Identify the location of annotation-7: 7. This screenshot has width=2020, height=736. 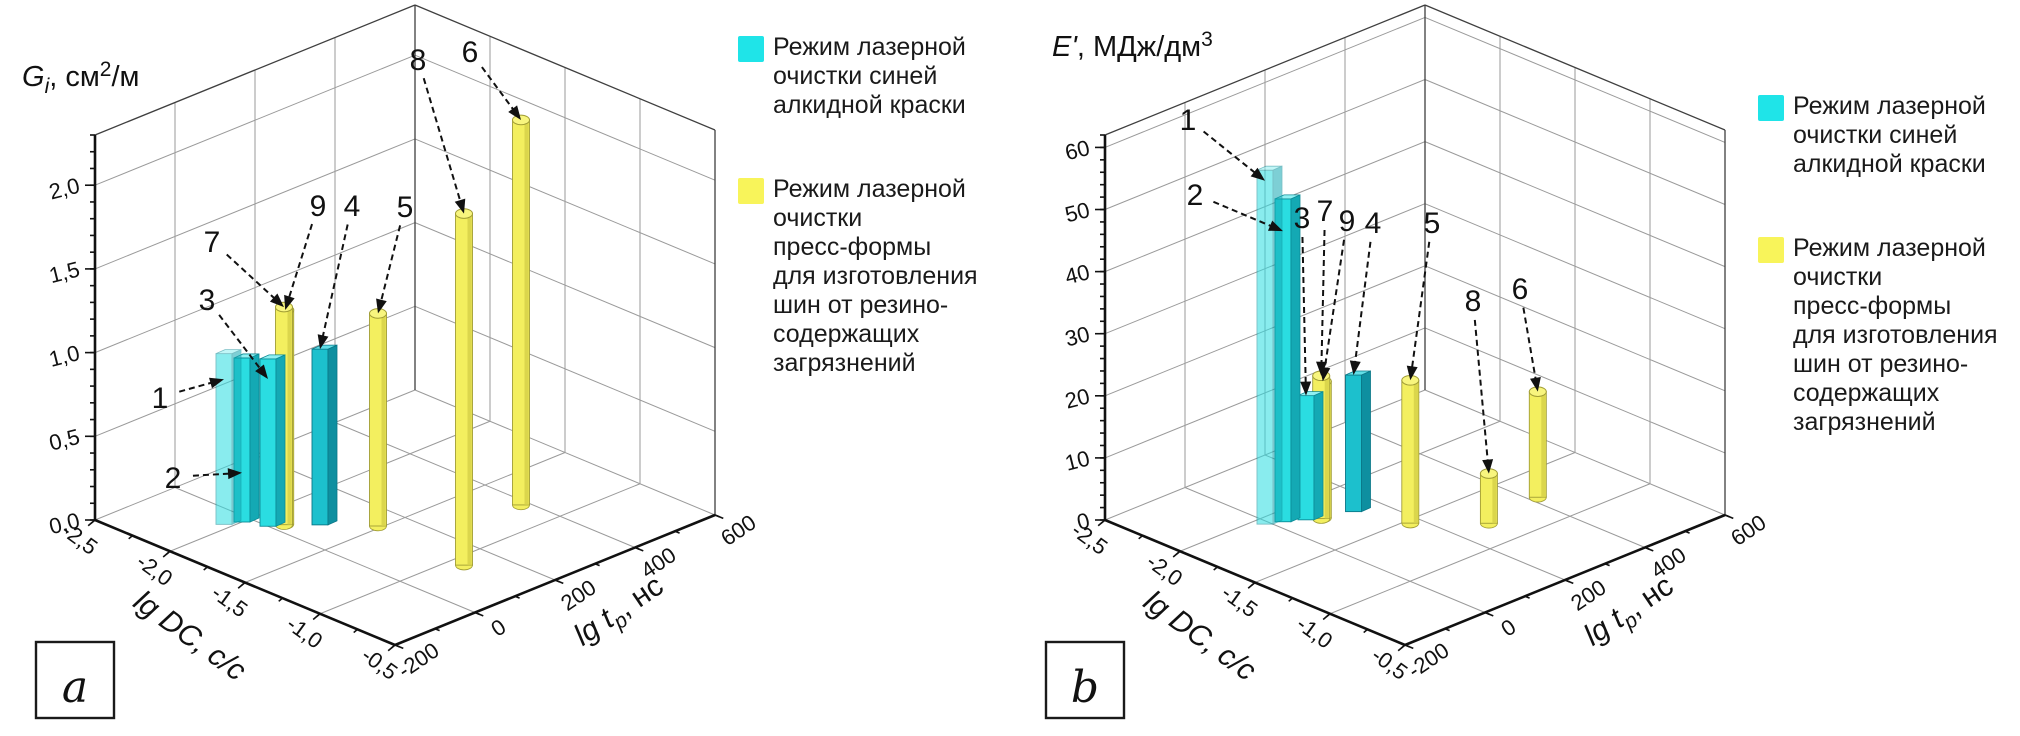
(244, 267).